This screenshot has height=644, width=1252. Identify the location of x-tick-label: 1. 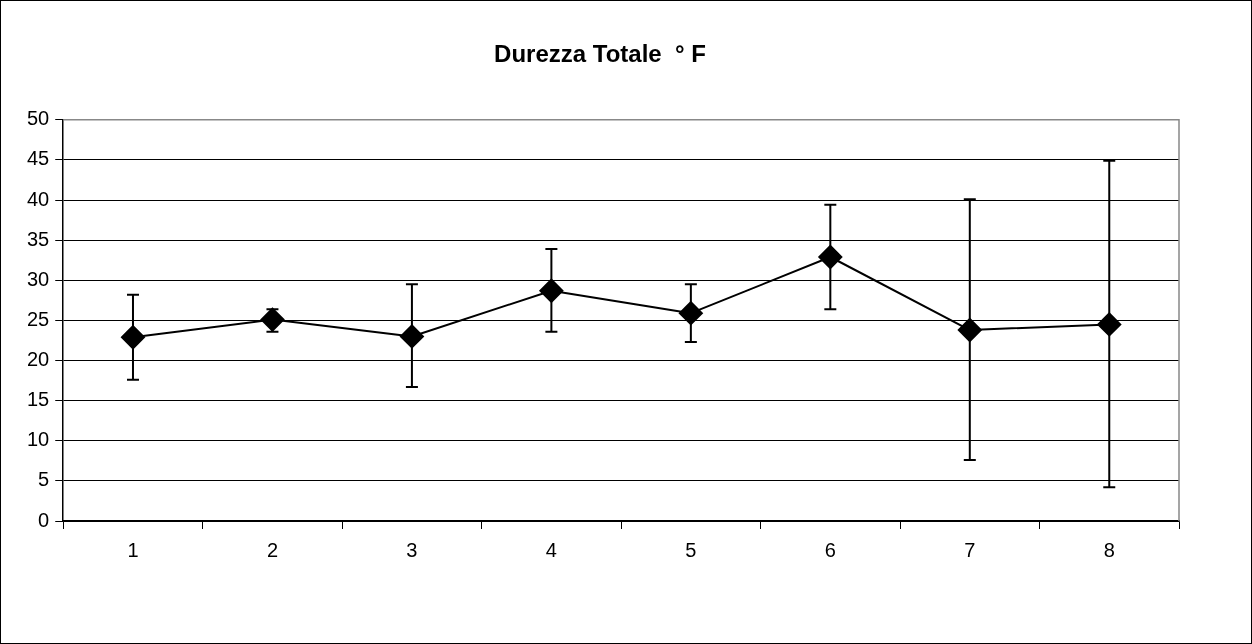
(133, 549).